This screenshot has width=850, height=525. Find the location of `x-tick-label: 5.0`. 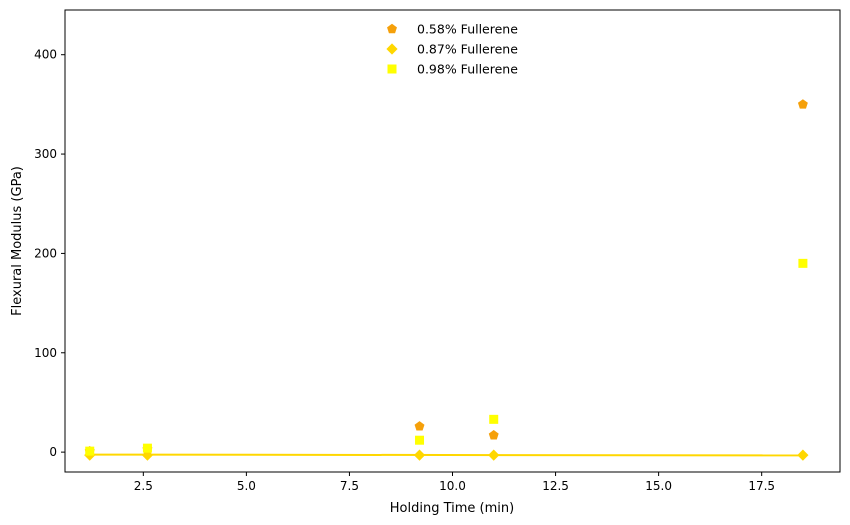

x-tick-label: 5.0 is located at coordinates (246, 486).